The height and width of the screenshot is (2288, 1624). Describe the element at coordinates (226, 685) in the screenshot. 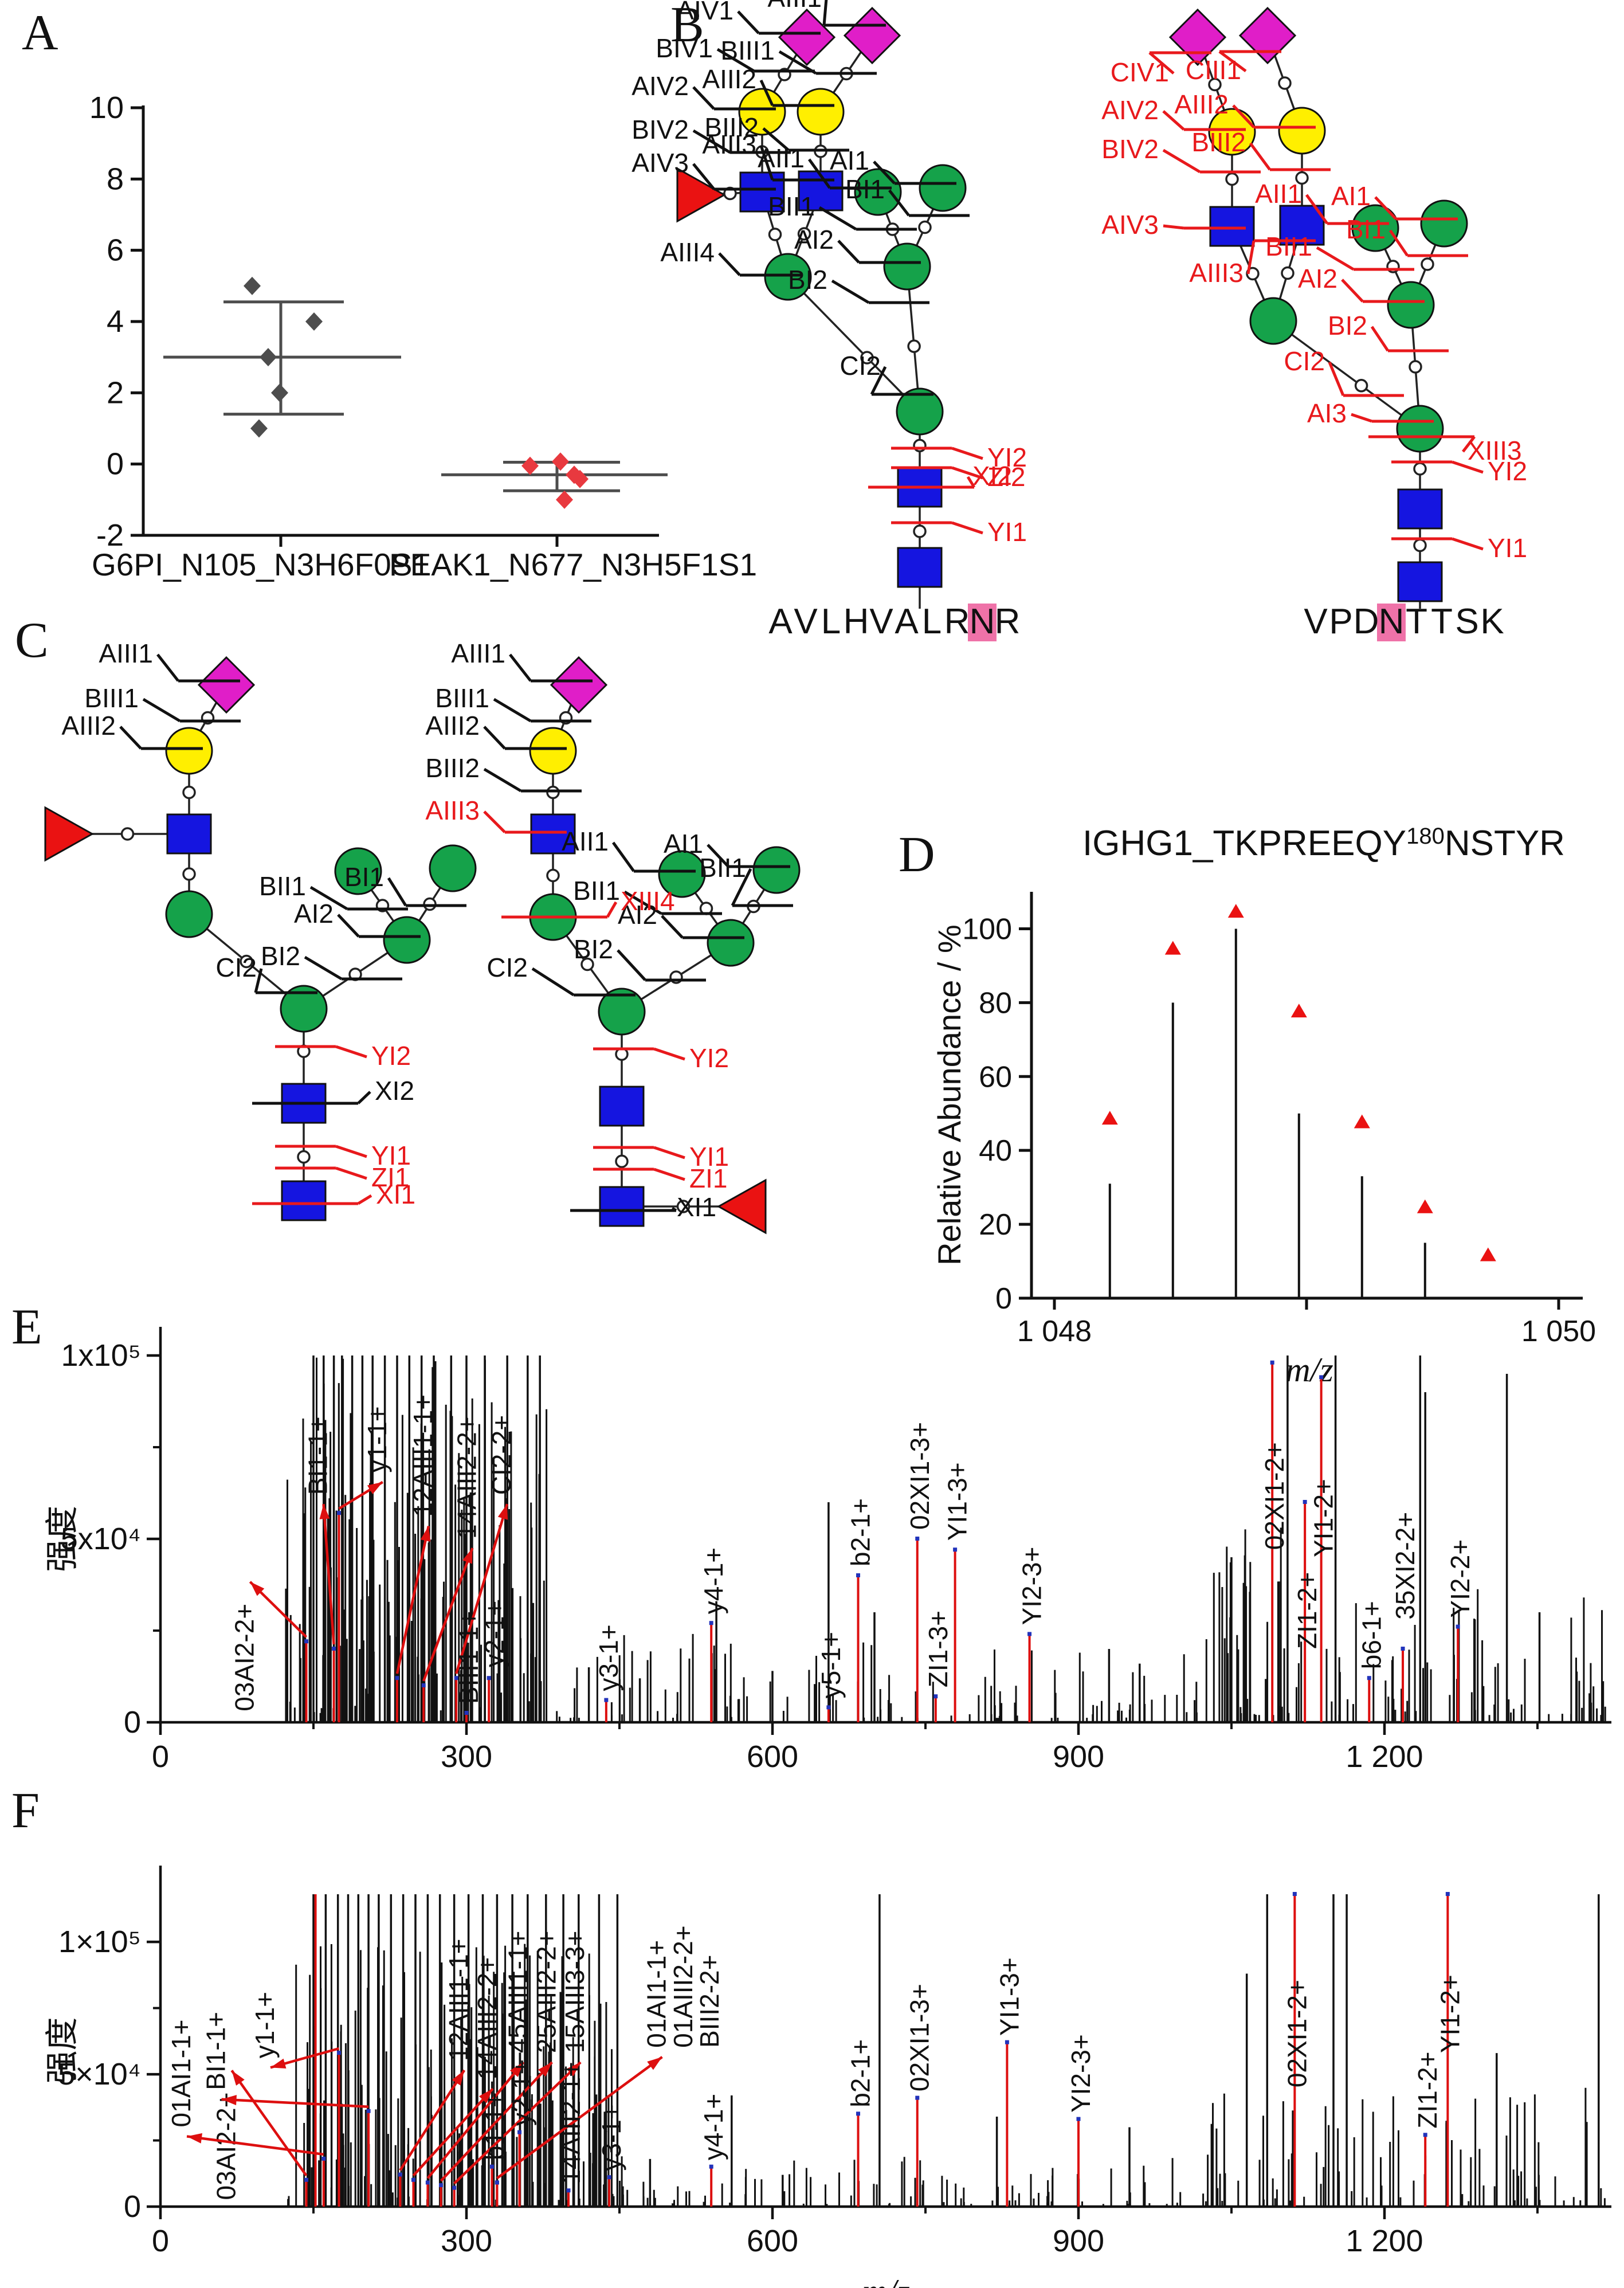

I see `glycan-node-neu5ac-diamond` at that location.